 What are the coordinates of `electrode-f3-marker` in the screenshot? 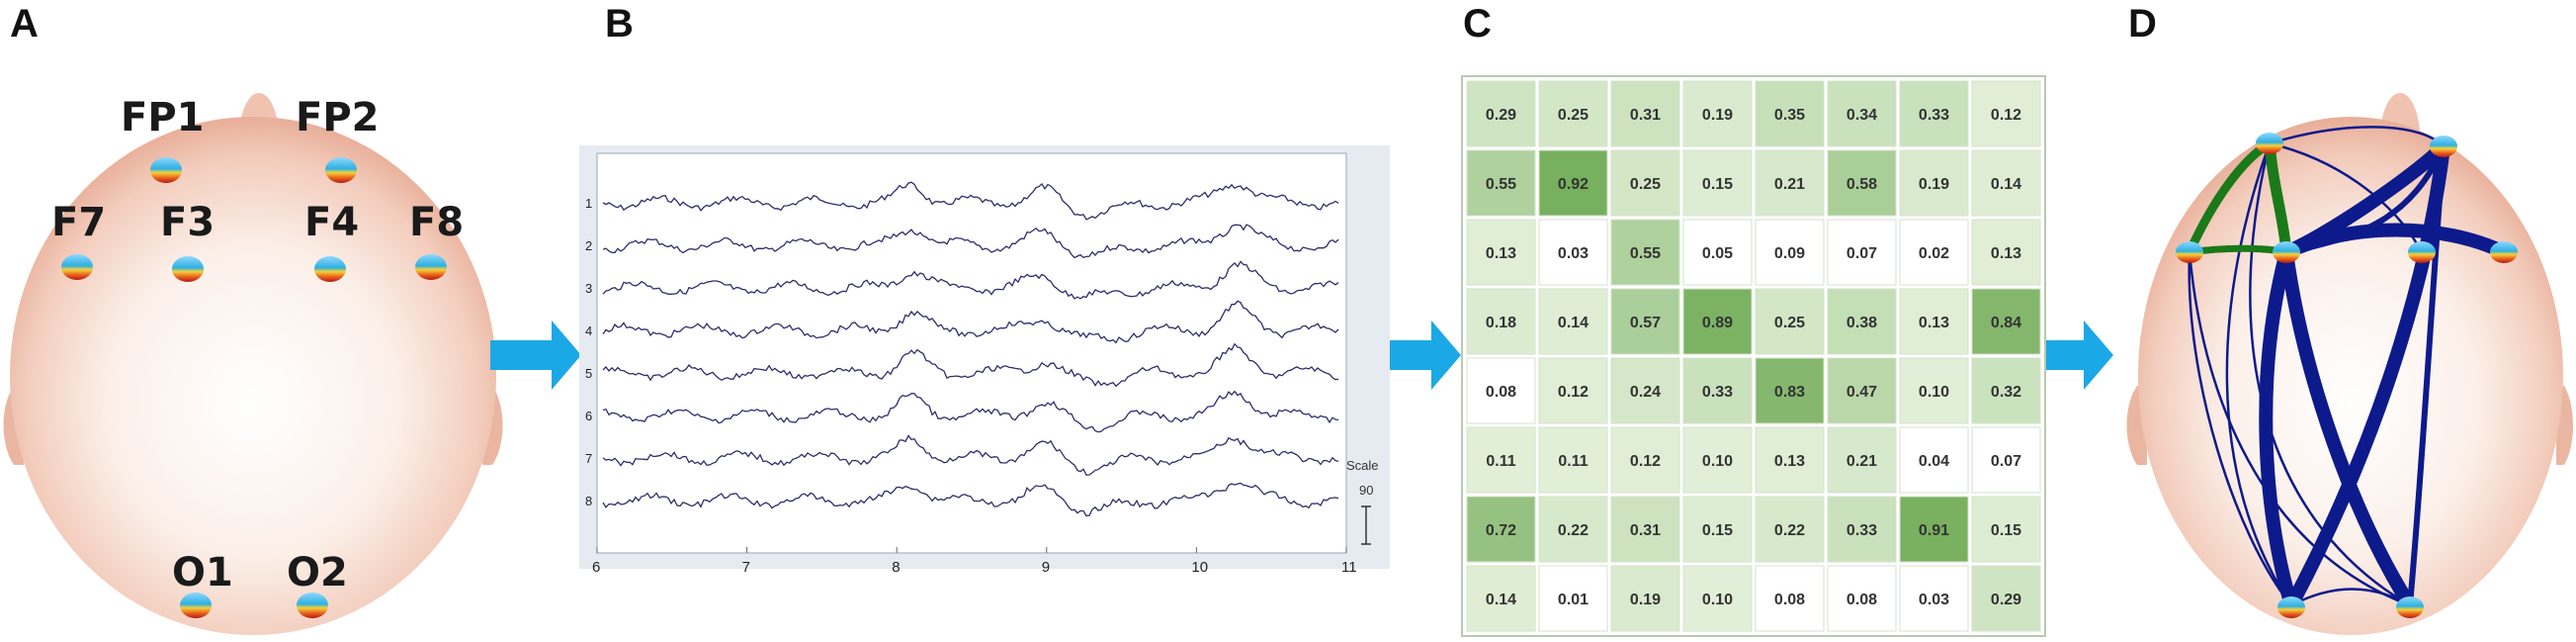 It's located at (188, 269).